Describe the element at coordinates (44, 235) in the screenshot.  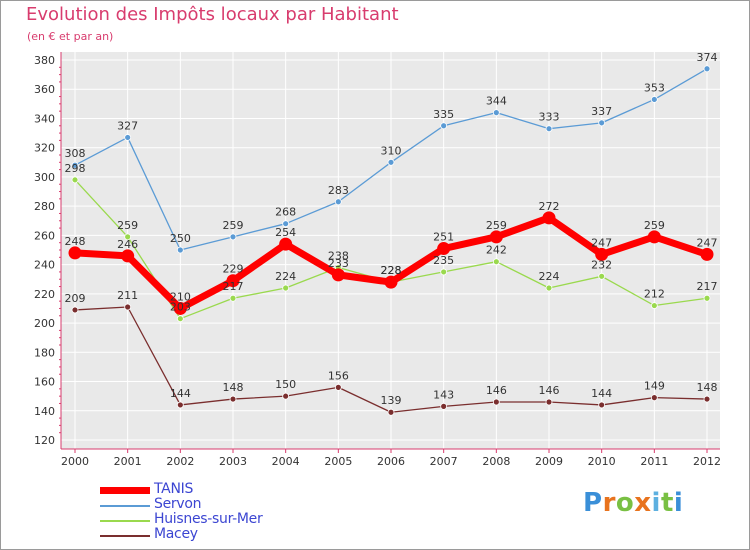
I see `y-tick-label: 260` at that location.